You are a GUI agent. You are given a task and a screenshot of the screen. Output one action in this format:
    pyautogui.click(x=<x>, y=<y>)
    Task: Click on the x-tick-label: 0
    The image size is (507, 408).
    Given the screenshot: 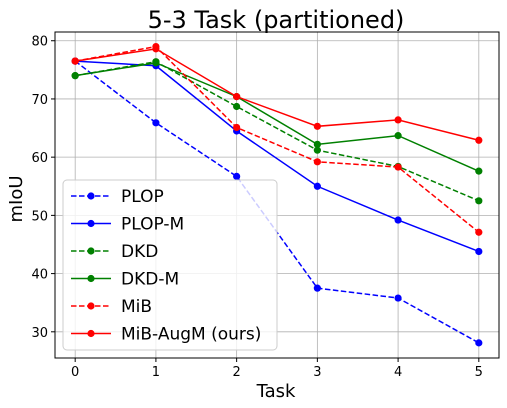 What is the action you would take?
    pyautogui.click(x=75, y=372)
    